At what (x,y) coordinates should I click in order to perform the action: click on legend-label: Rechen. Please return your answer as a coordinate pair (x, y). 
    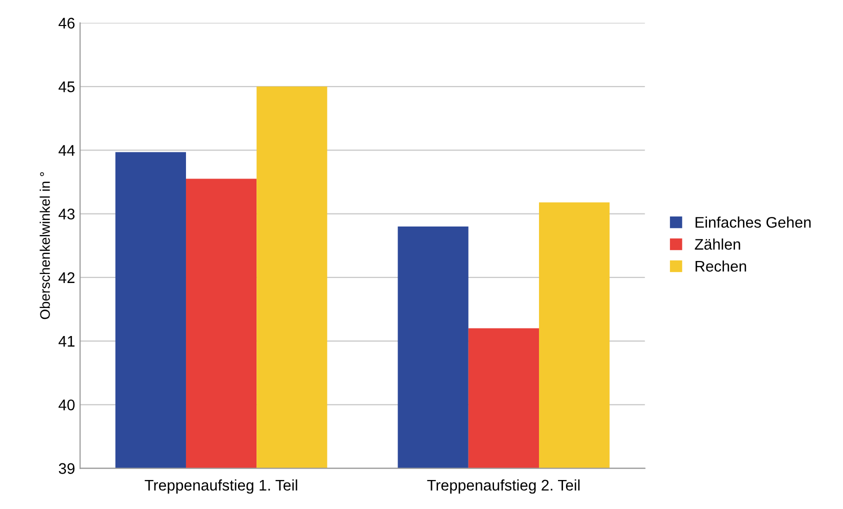
    Looking at the image, I should click on (721, 266).